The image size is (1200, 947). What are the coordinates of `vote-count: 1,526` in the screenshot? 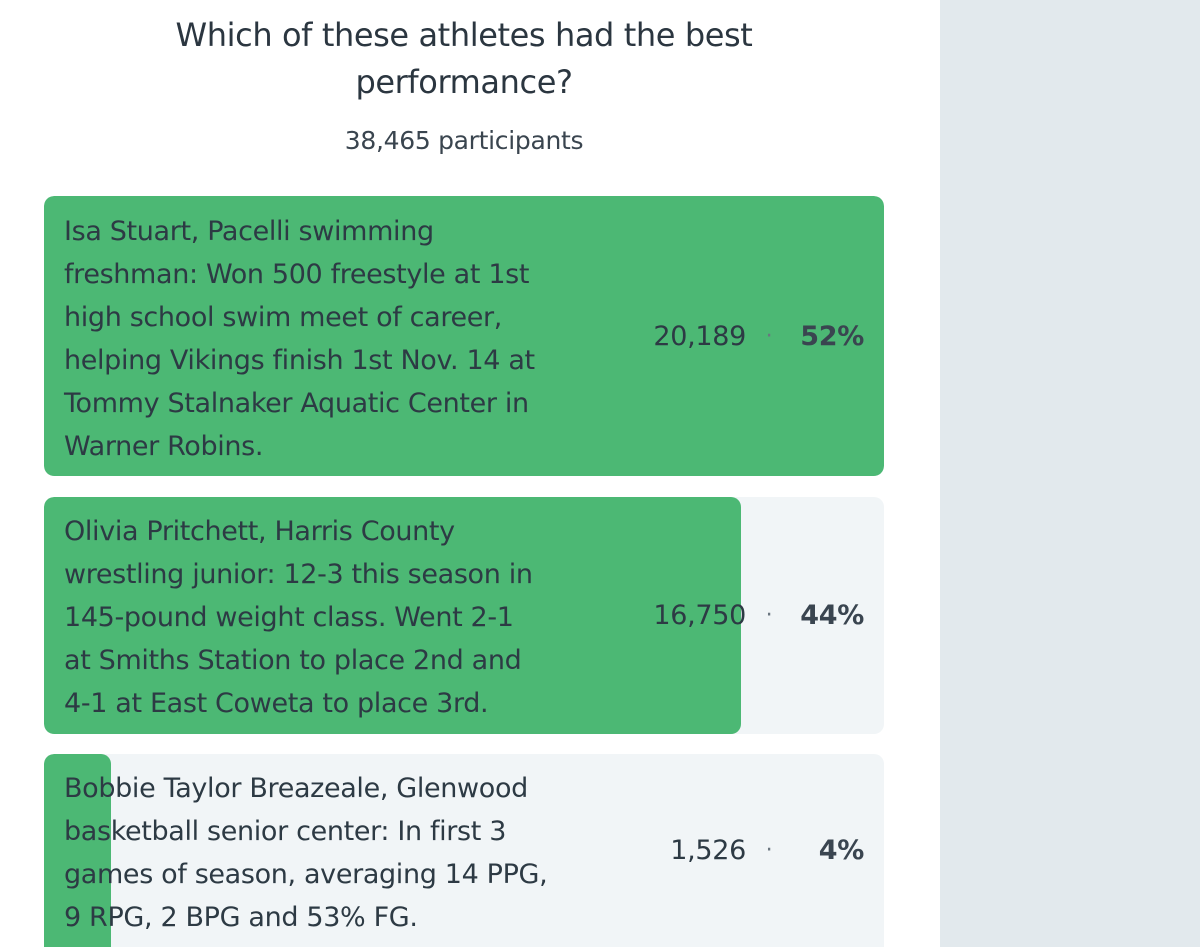 It's located at (708, 850).